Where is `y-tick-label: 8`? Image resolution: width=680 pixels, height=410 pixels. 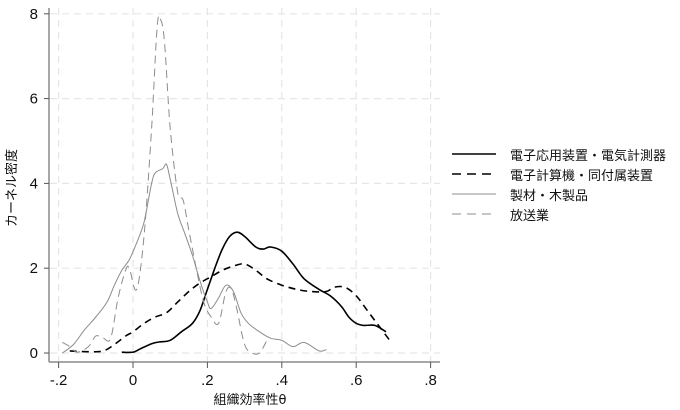
y-tick-label: 8 is located at coordinates (34, 14).